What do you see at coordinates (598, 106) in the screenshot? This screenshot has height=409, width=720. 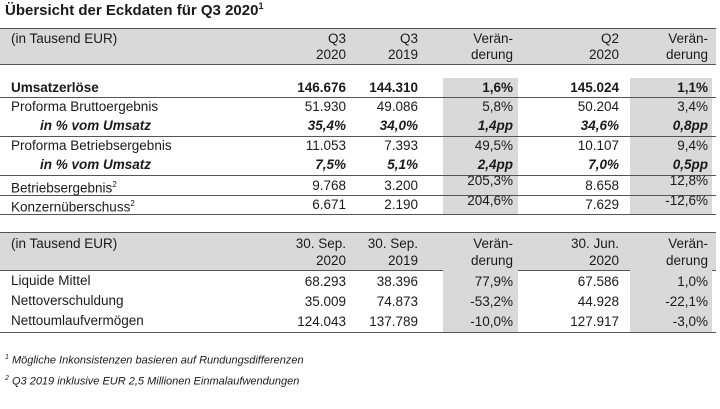 I see `table-cell: 50.204` at bounding box center [598, 106].